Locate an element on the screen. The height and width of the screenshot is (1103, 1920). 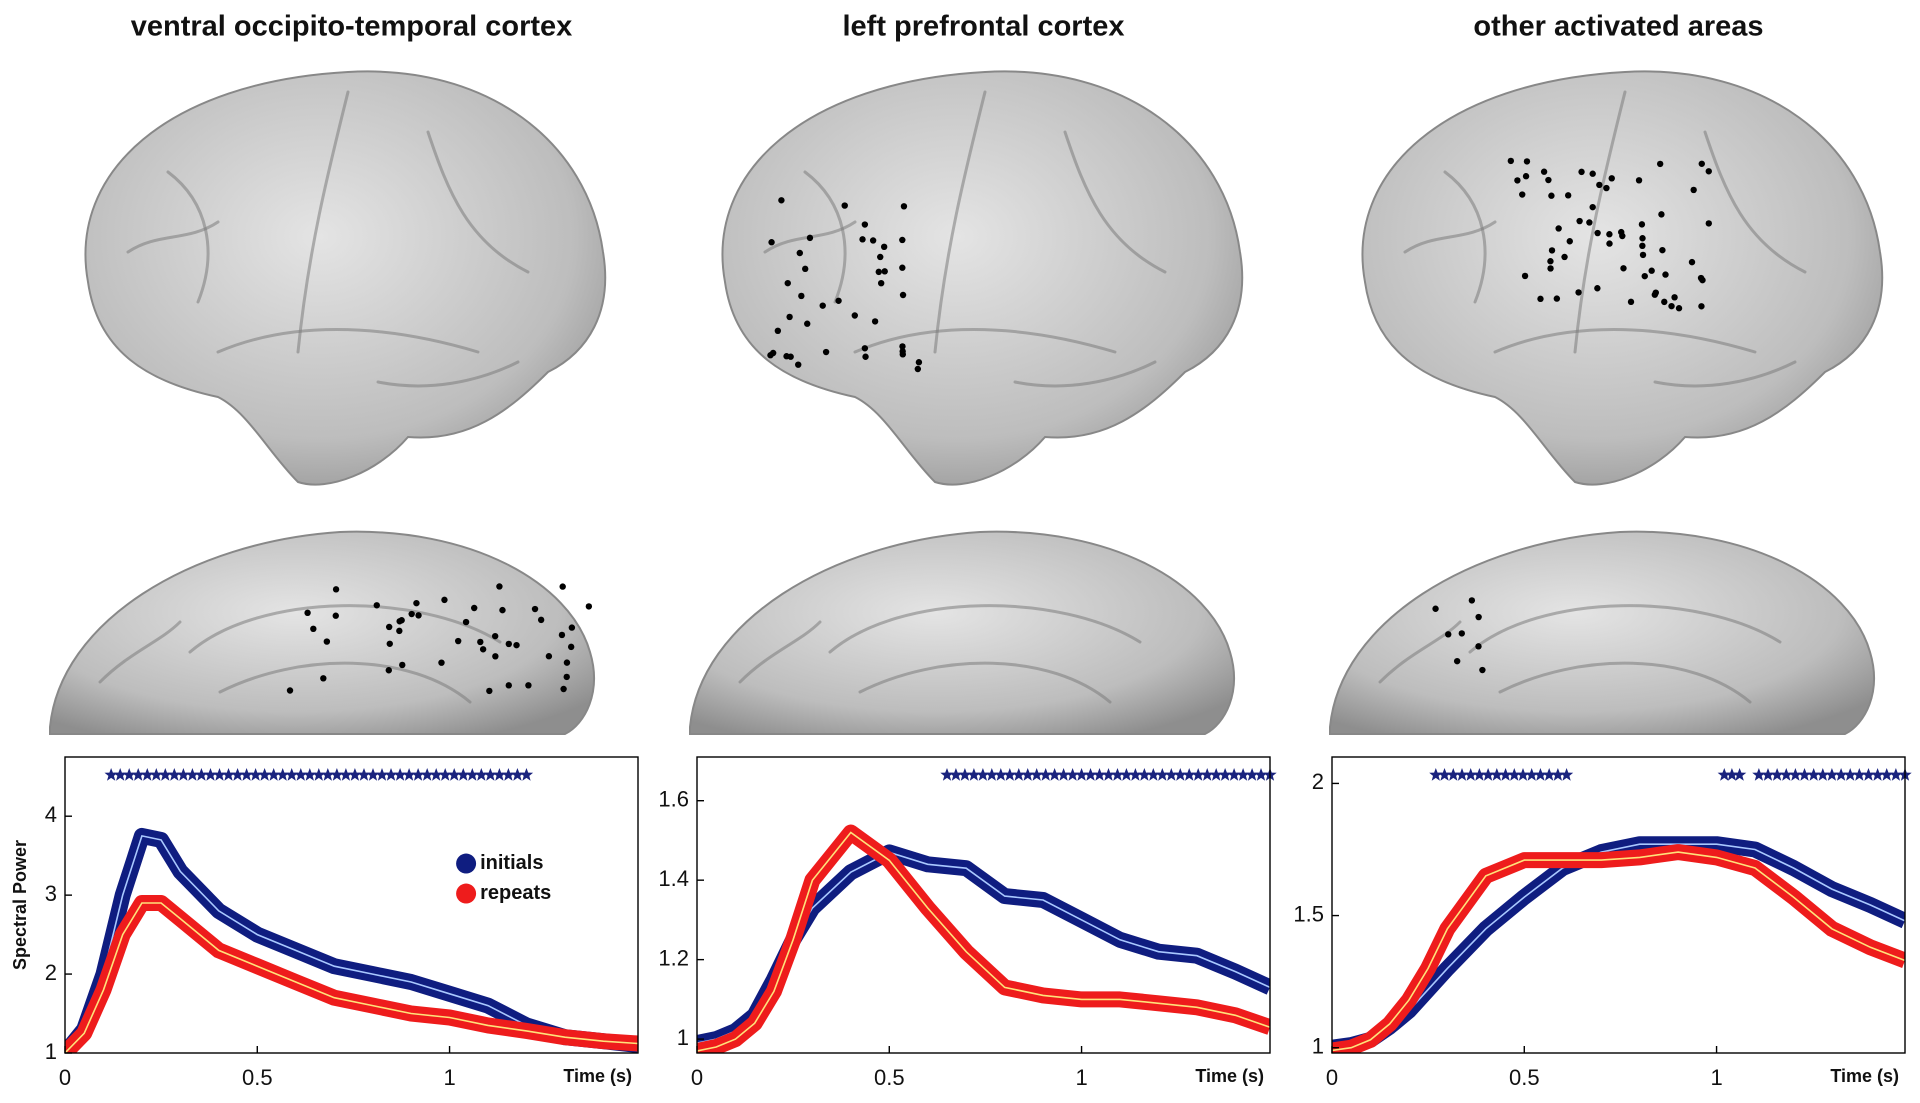
series-band is located at coordinates (983, 938).